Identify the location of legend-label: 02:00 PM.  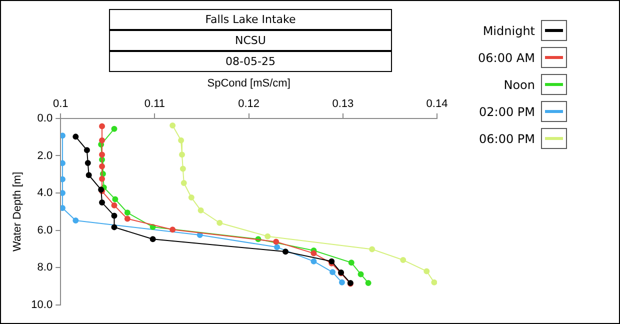
(507, 111).